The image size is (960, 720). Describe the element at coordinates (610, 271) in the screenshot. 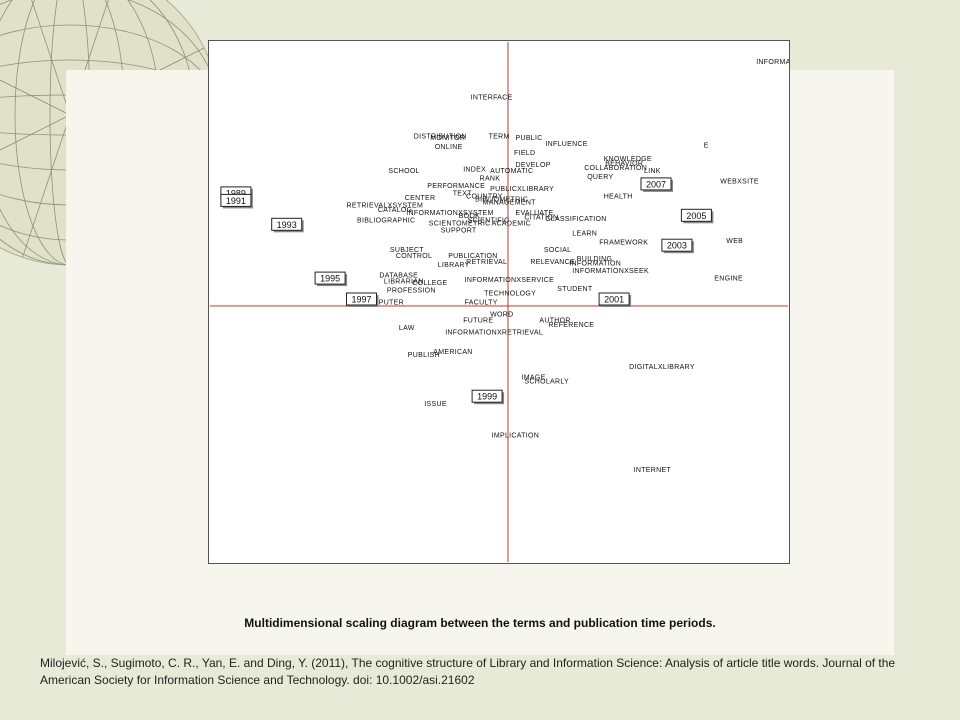

I see `term-label: INFORMATIONXSEEK` at that location.